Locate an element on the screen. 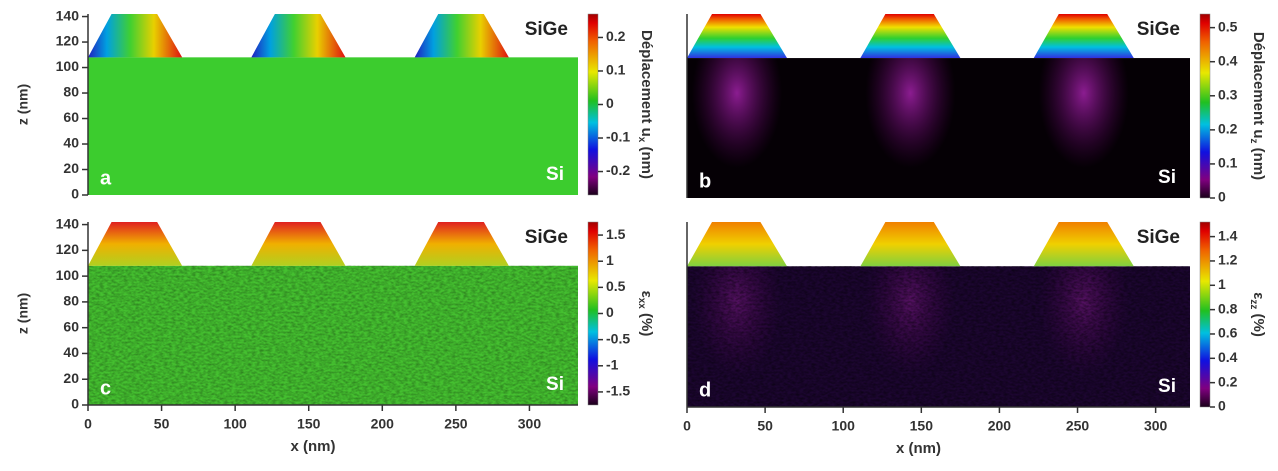 The image size is (1278, 471). colorbar-label-sub: zz is located at coordinates (1253, 304).